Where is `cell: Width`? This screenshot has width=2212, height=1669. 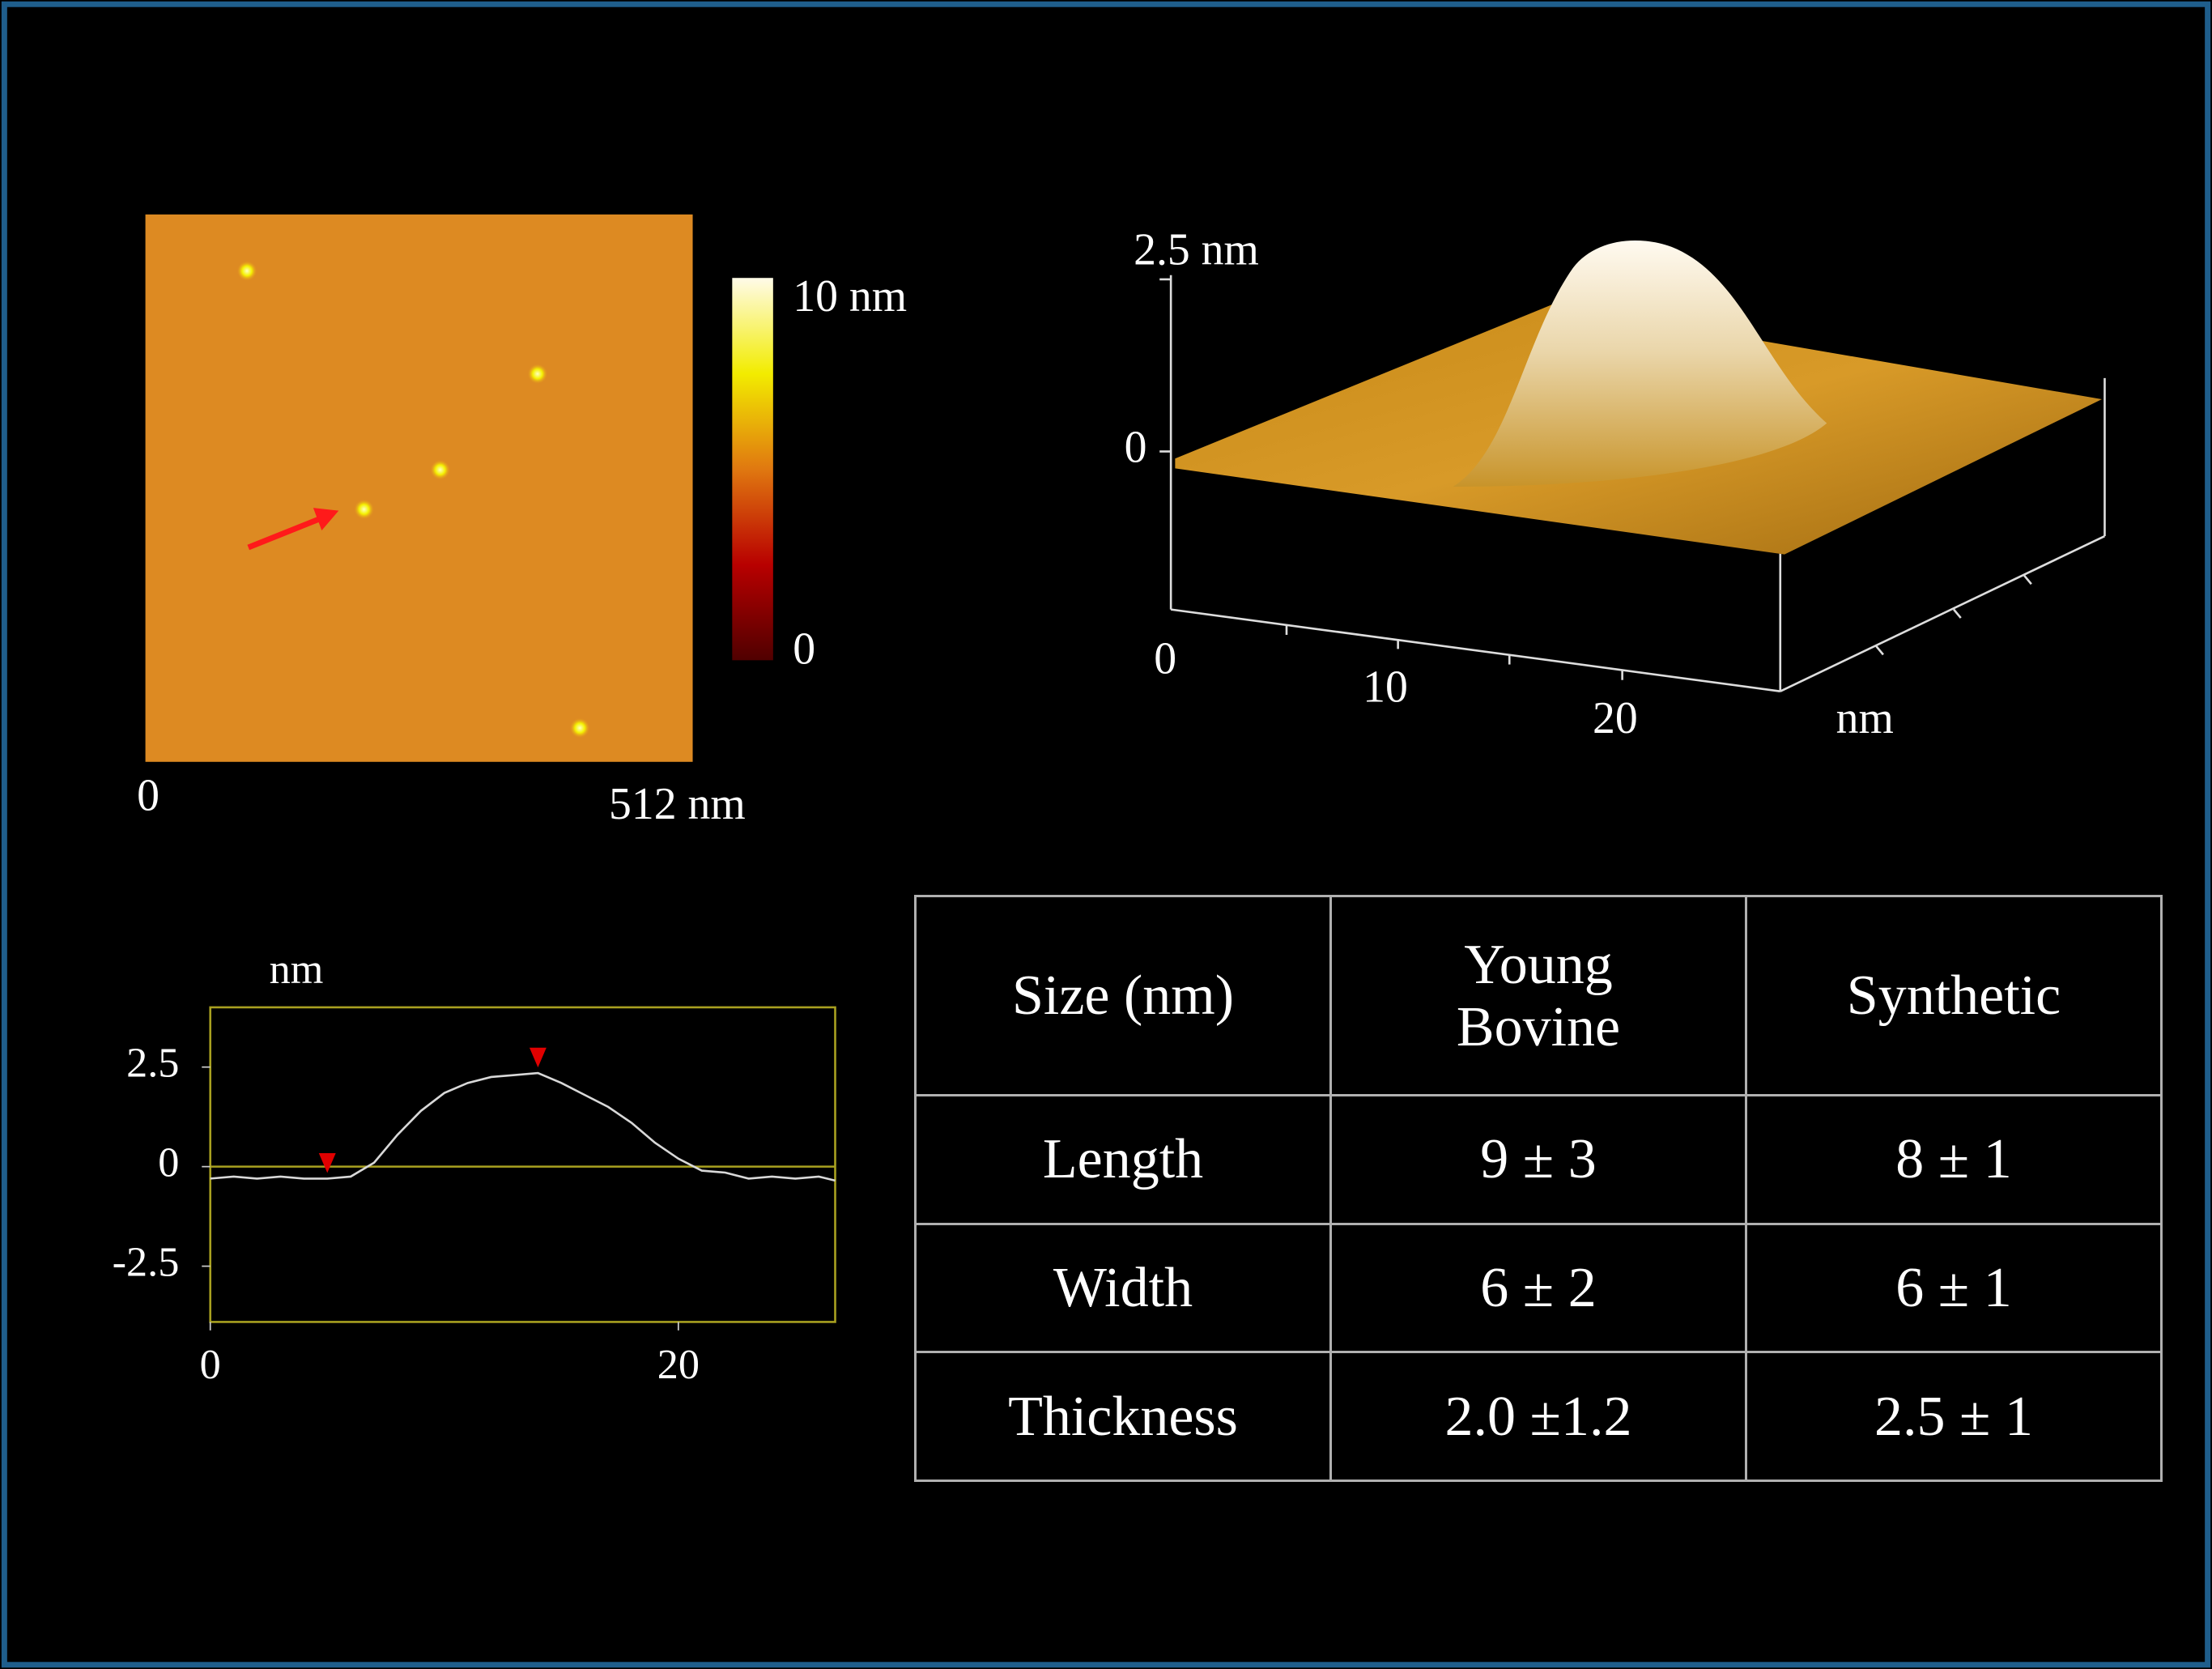
cell: Width is located at coordinates (1123, 1288).